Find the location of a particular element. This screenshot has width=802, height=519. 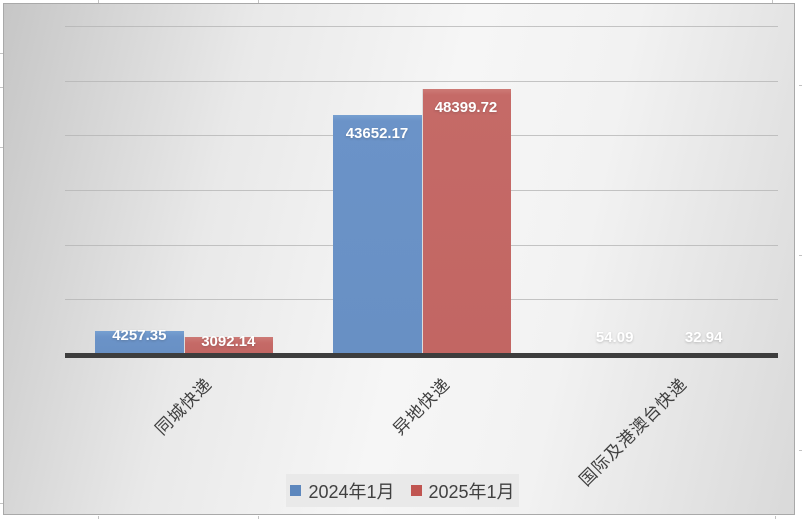

bar-2025年1月-同城快递 is located at coordinates (228, 345).